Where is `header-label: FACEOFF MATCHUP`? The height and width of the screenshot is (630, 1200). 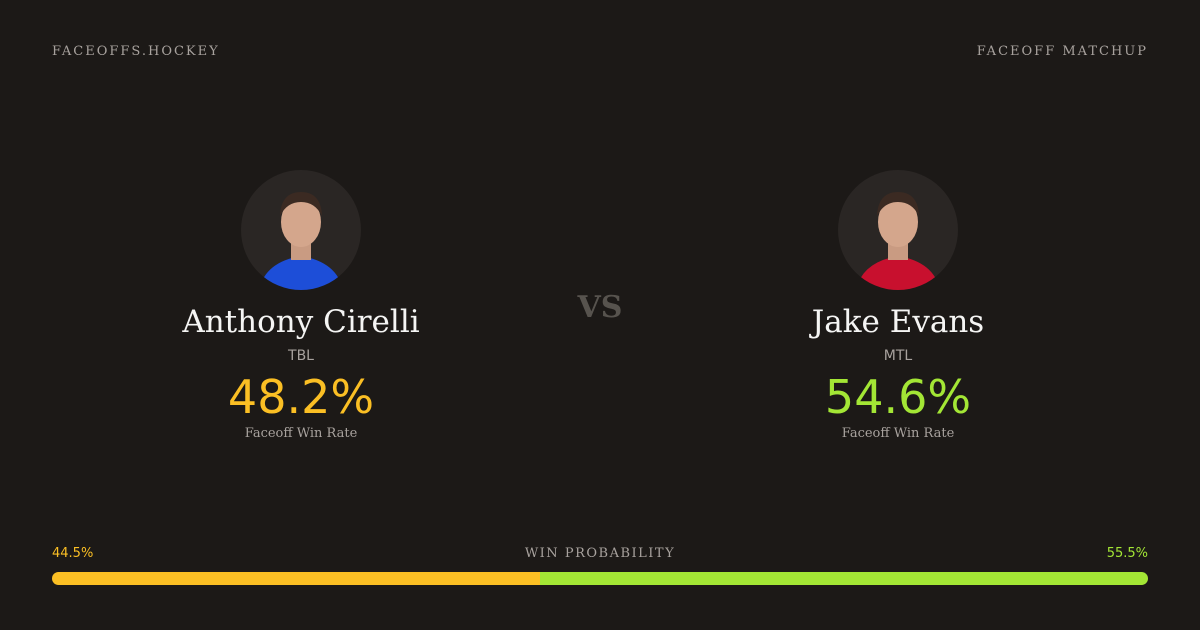 header-label: FACEOFF MATCHUP is located at coordinates (1062, 51).